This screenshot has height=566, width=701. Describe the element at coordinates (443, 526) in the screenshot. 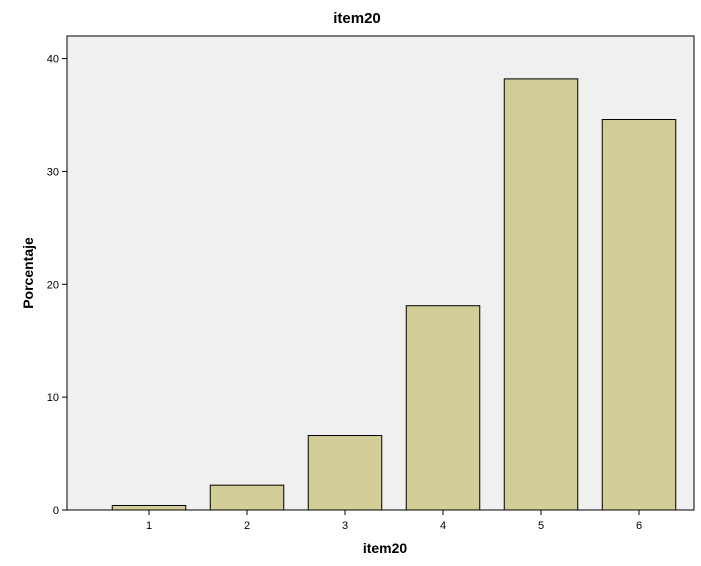

I see `x-tick-label: 4` at that location.